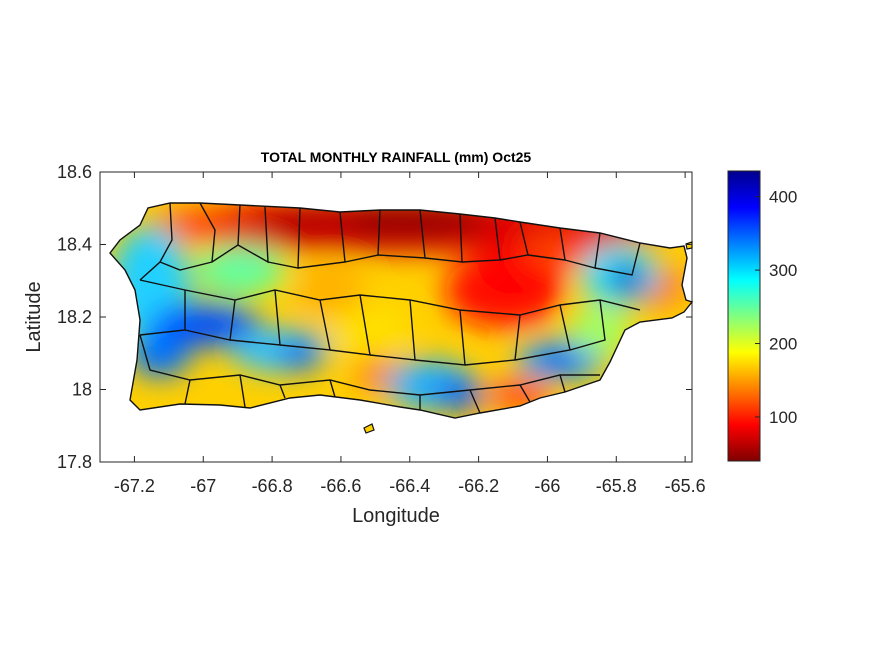 The height and width of the screenshot is (656, 875). Describe the element at coordinates (74, 462) in the screenshot. I see `y-tick-label: 17.8` at that location.